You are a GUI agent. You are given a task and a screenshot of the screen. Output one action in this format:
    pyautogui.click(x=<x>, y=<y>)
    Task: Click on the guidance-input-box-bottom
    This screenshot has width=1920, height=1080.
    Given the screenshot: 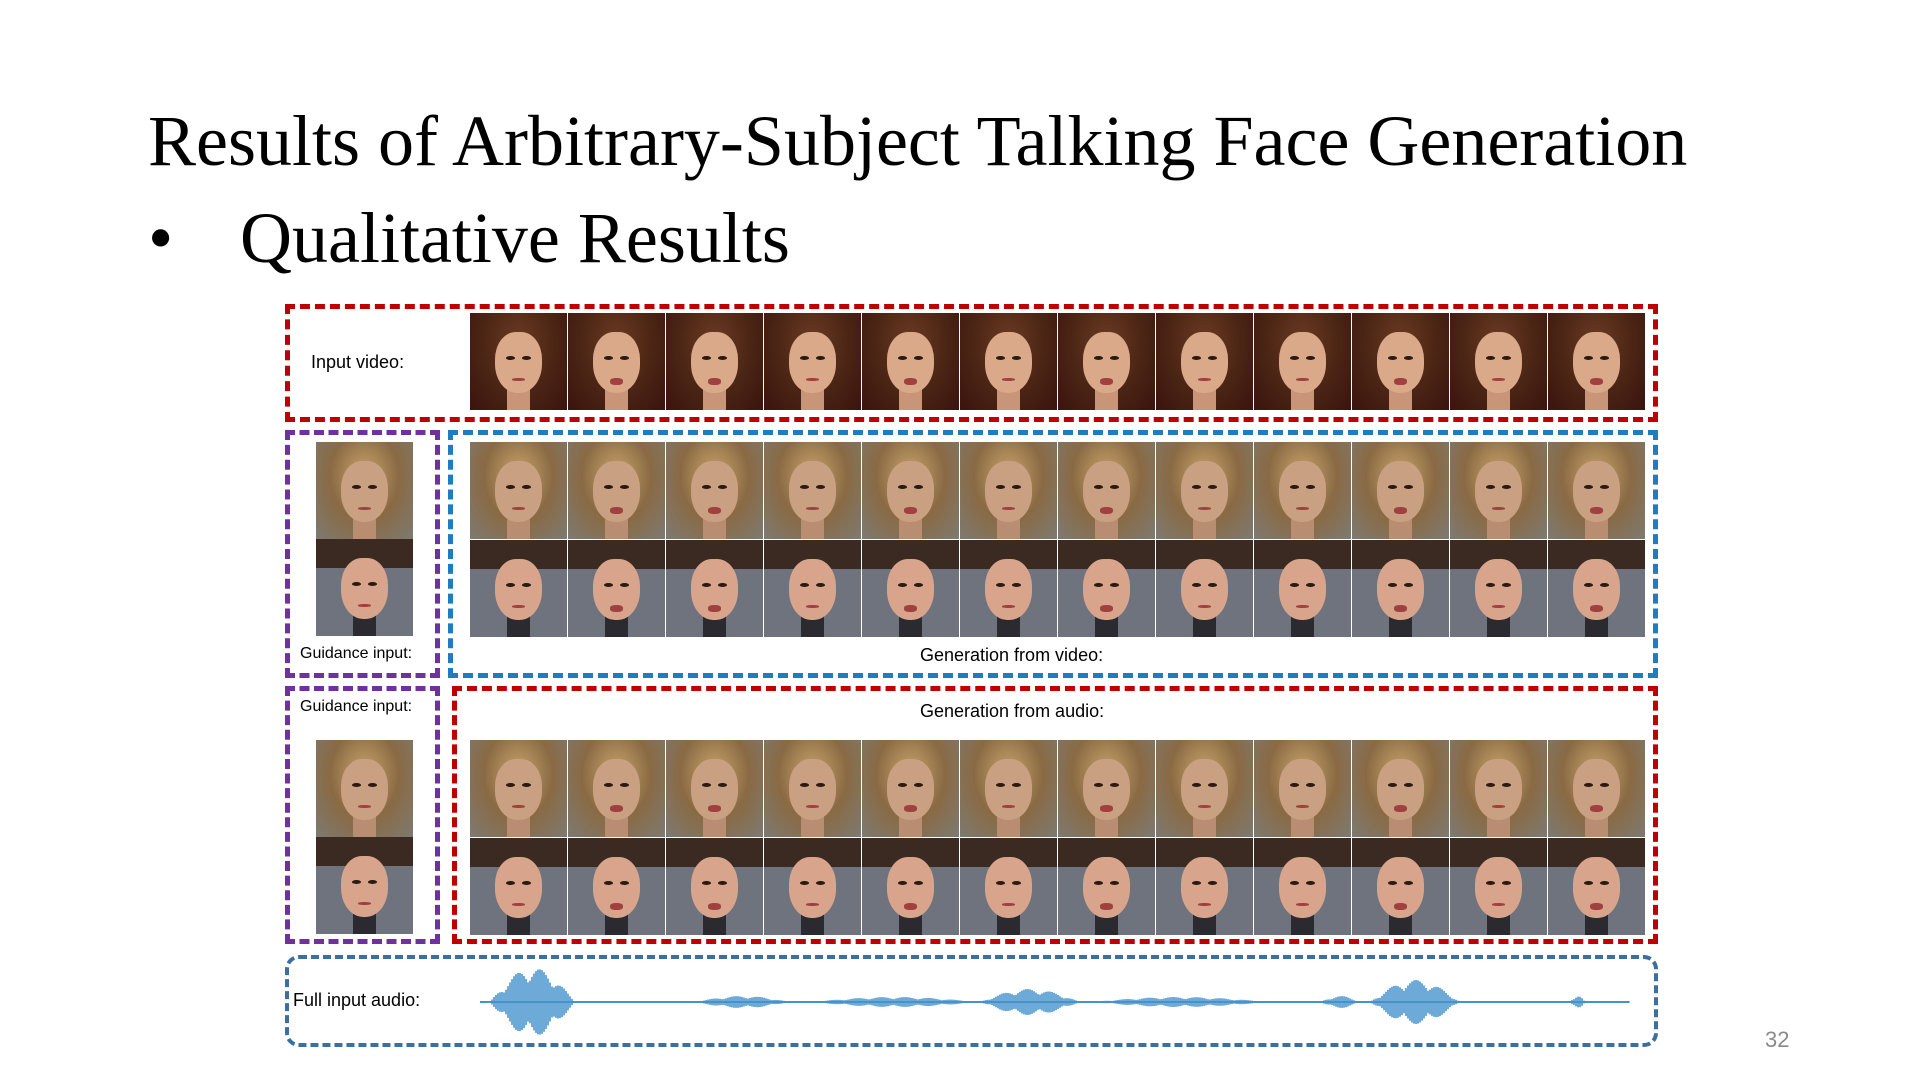 What is the action you would take?
    pyautogui.click(x=362, y=815)
    